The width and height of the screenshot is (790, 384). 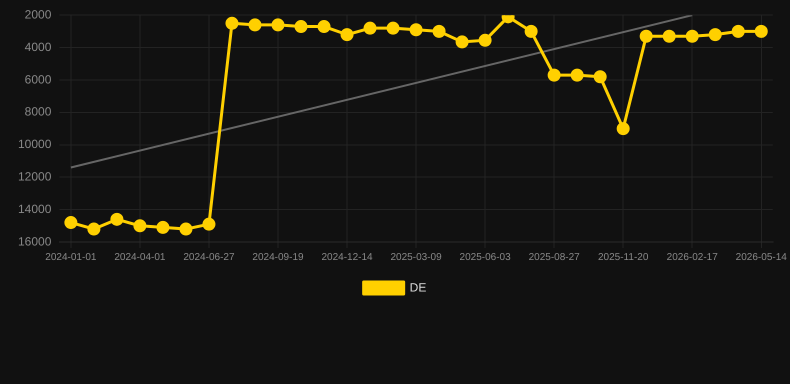 What do you see at coordinates (71, 257) in the screenshot?
I see `x-tick-label: 2024-01-01` at bounding box center [71, 257].